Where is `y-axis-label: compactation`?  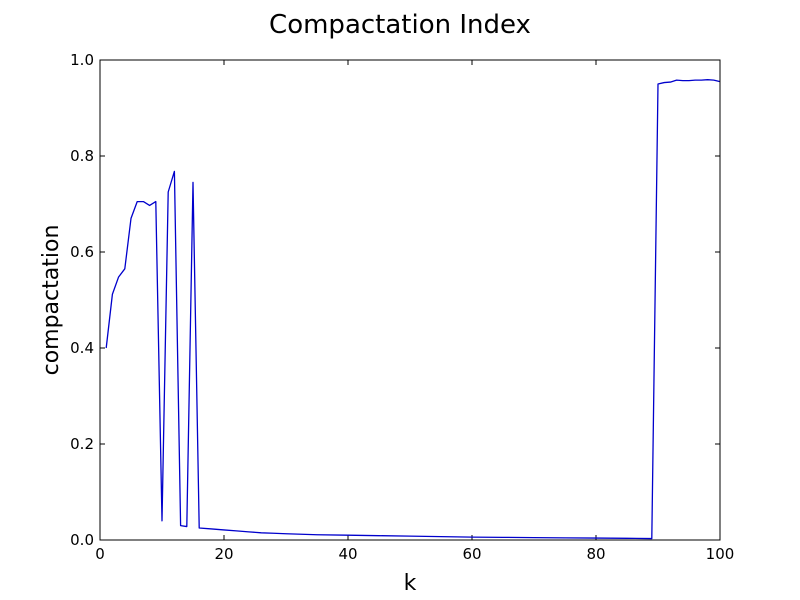
y-axis-label: compactation is located at coordinates (51, 300).